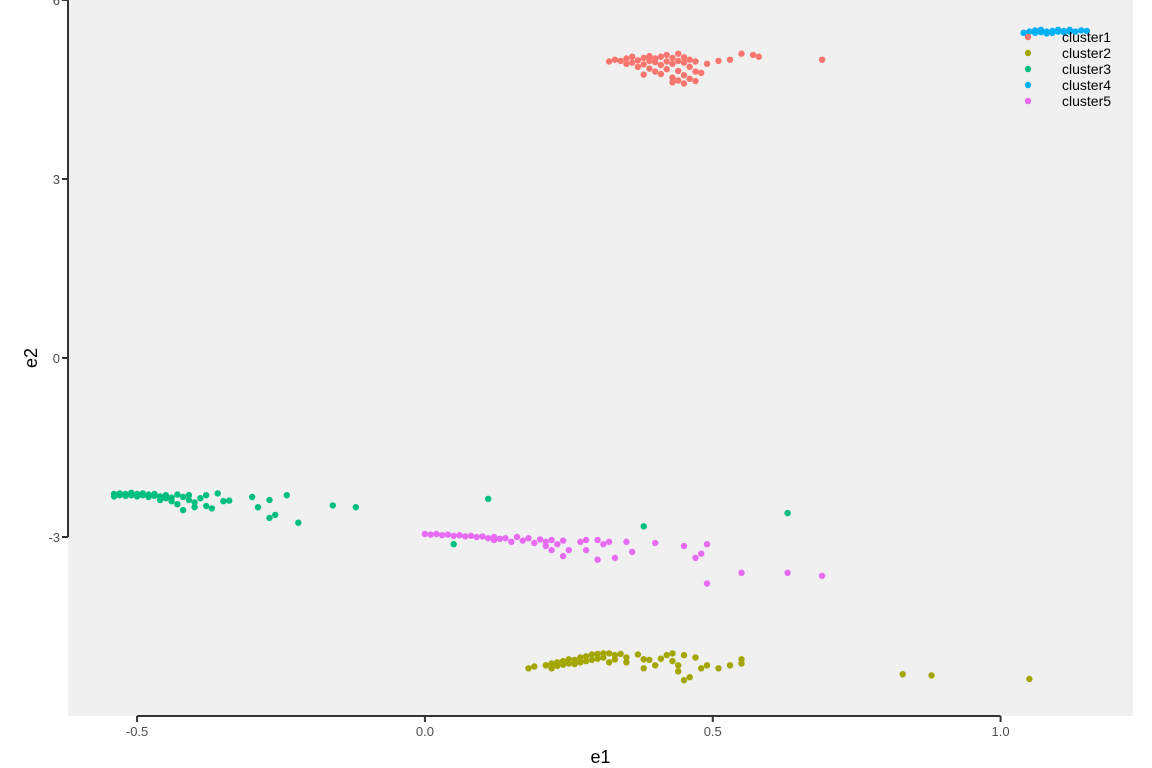 The width and height of the screenshot is (1152, 768). Describe the element at coordinates (450, 518) in the screenshot. I see `series-cluster3` at that location.